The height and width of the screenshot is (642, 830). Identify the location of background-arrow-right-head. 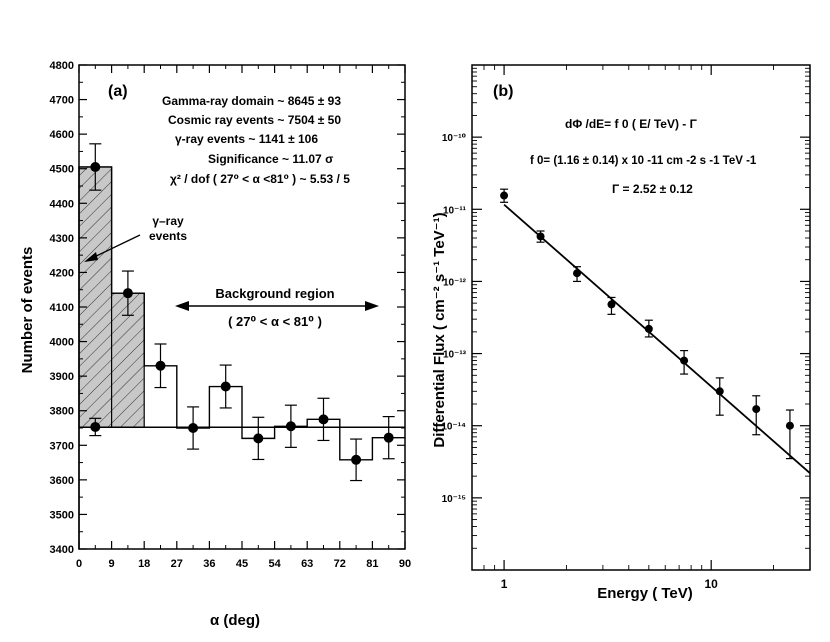
(372, 306).